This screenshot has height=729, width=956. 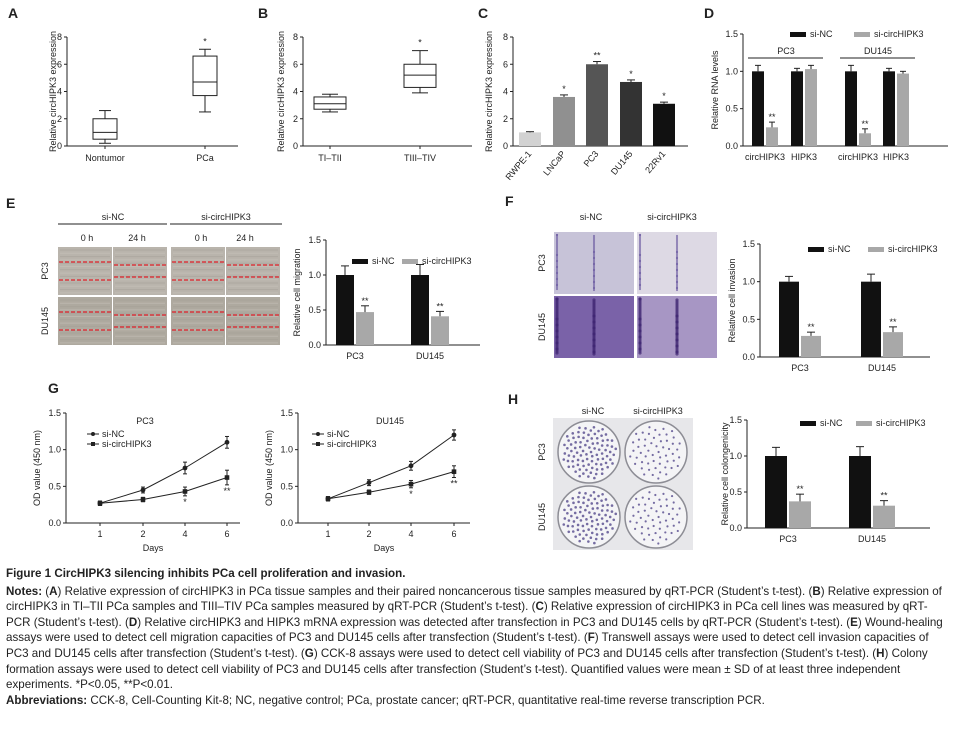 What do you see at coordinates (797, 108) in the screenshot?
I see `bar-si-nc` at bounding box center [797, 108].